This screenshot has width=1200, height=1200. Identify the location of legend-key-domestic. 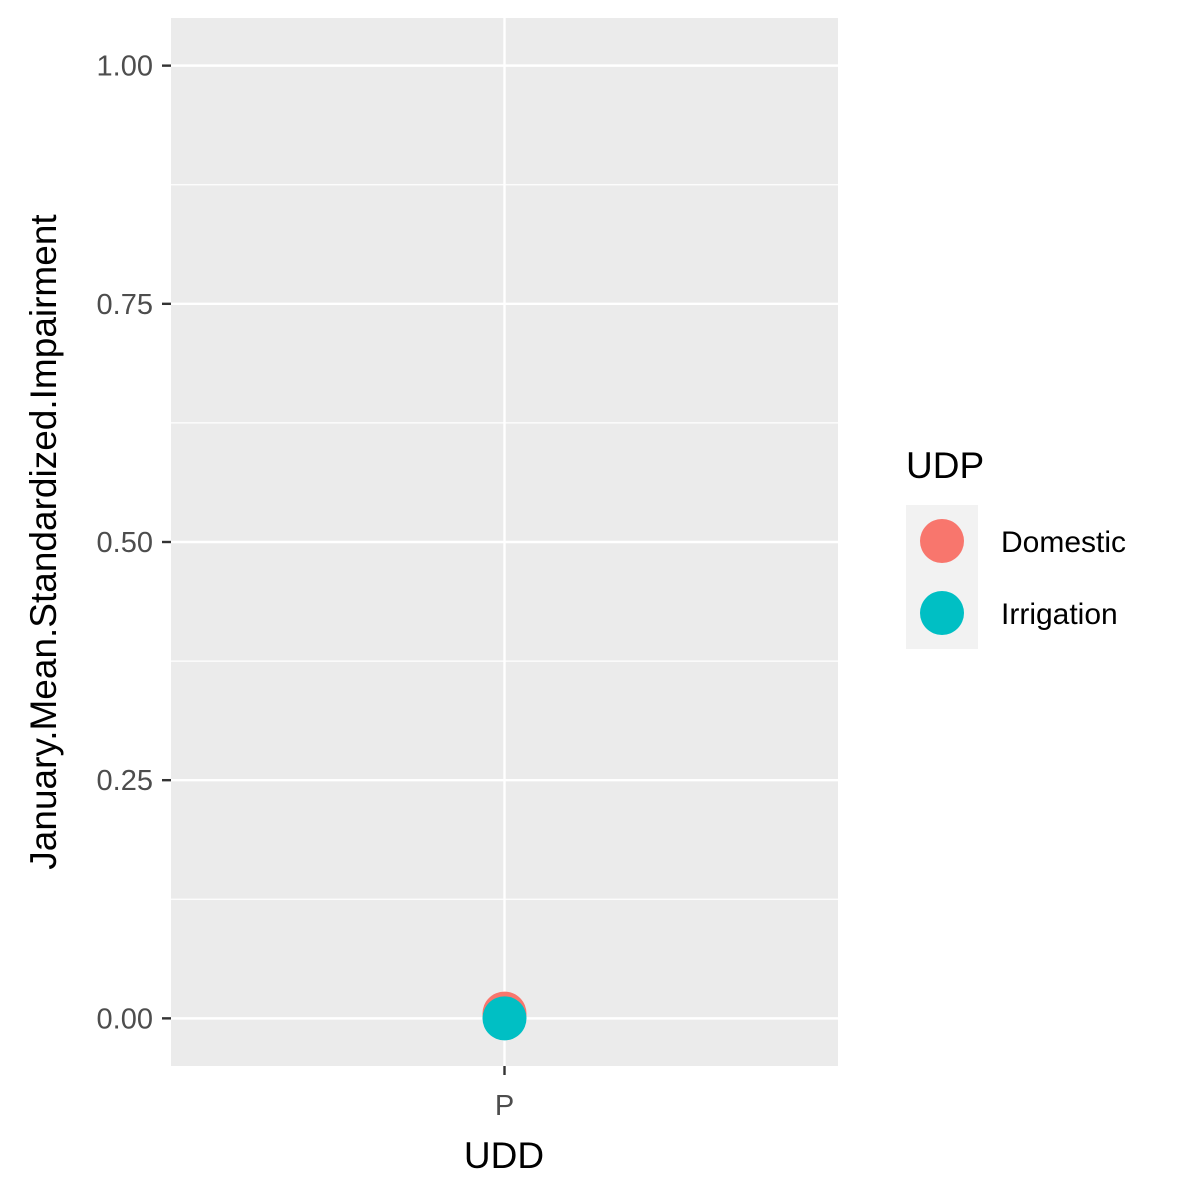
(942, 541).